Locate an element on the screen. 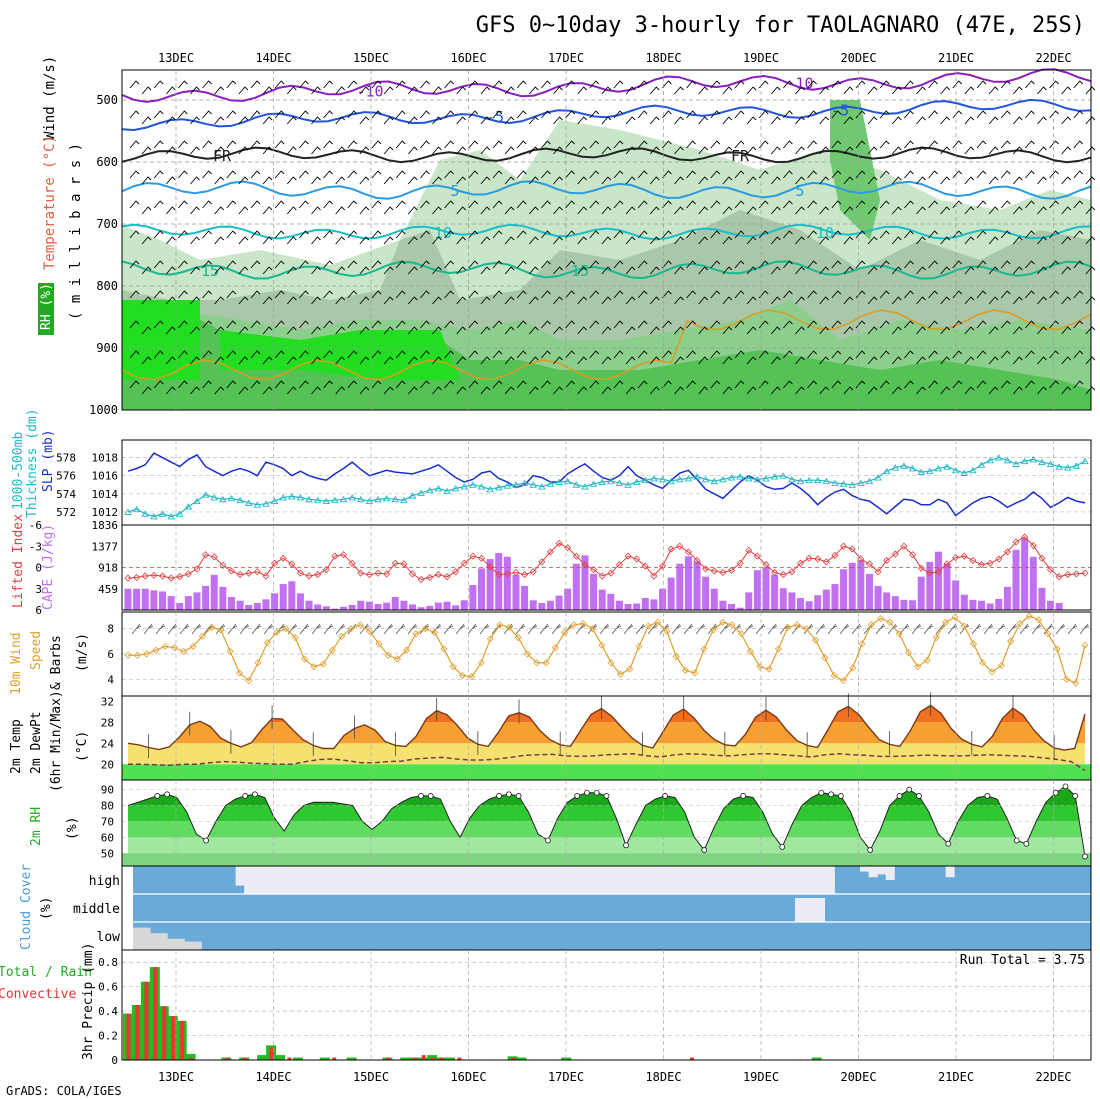  precip-panel-frame is located at coordinates (606, 1005).